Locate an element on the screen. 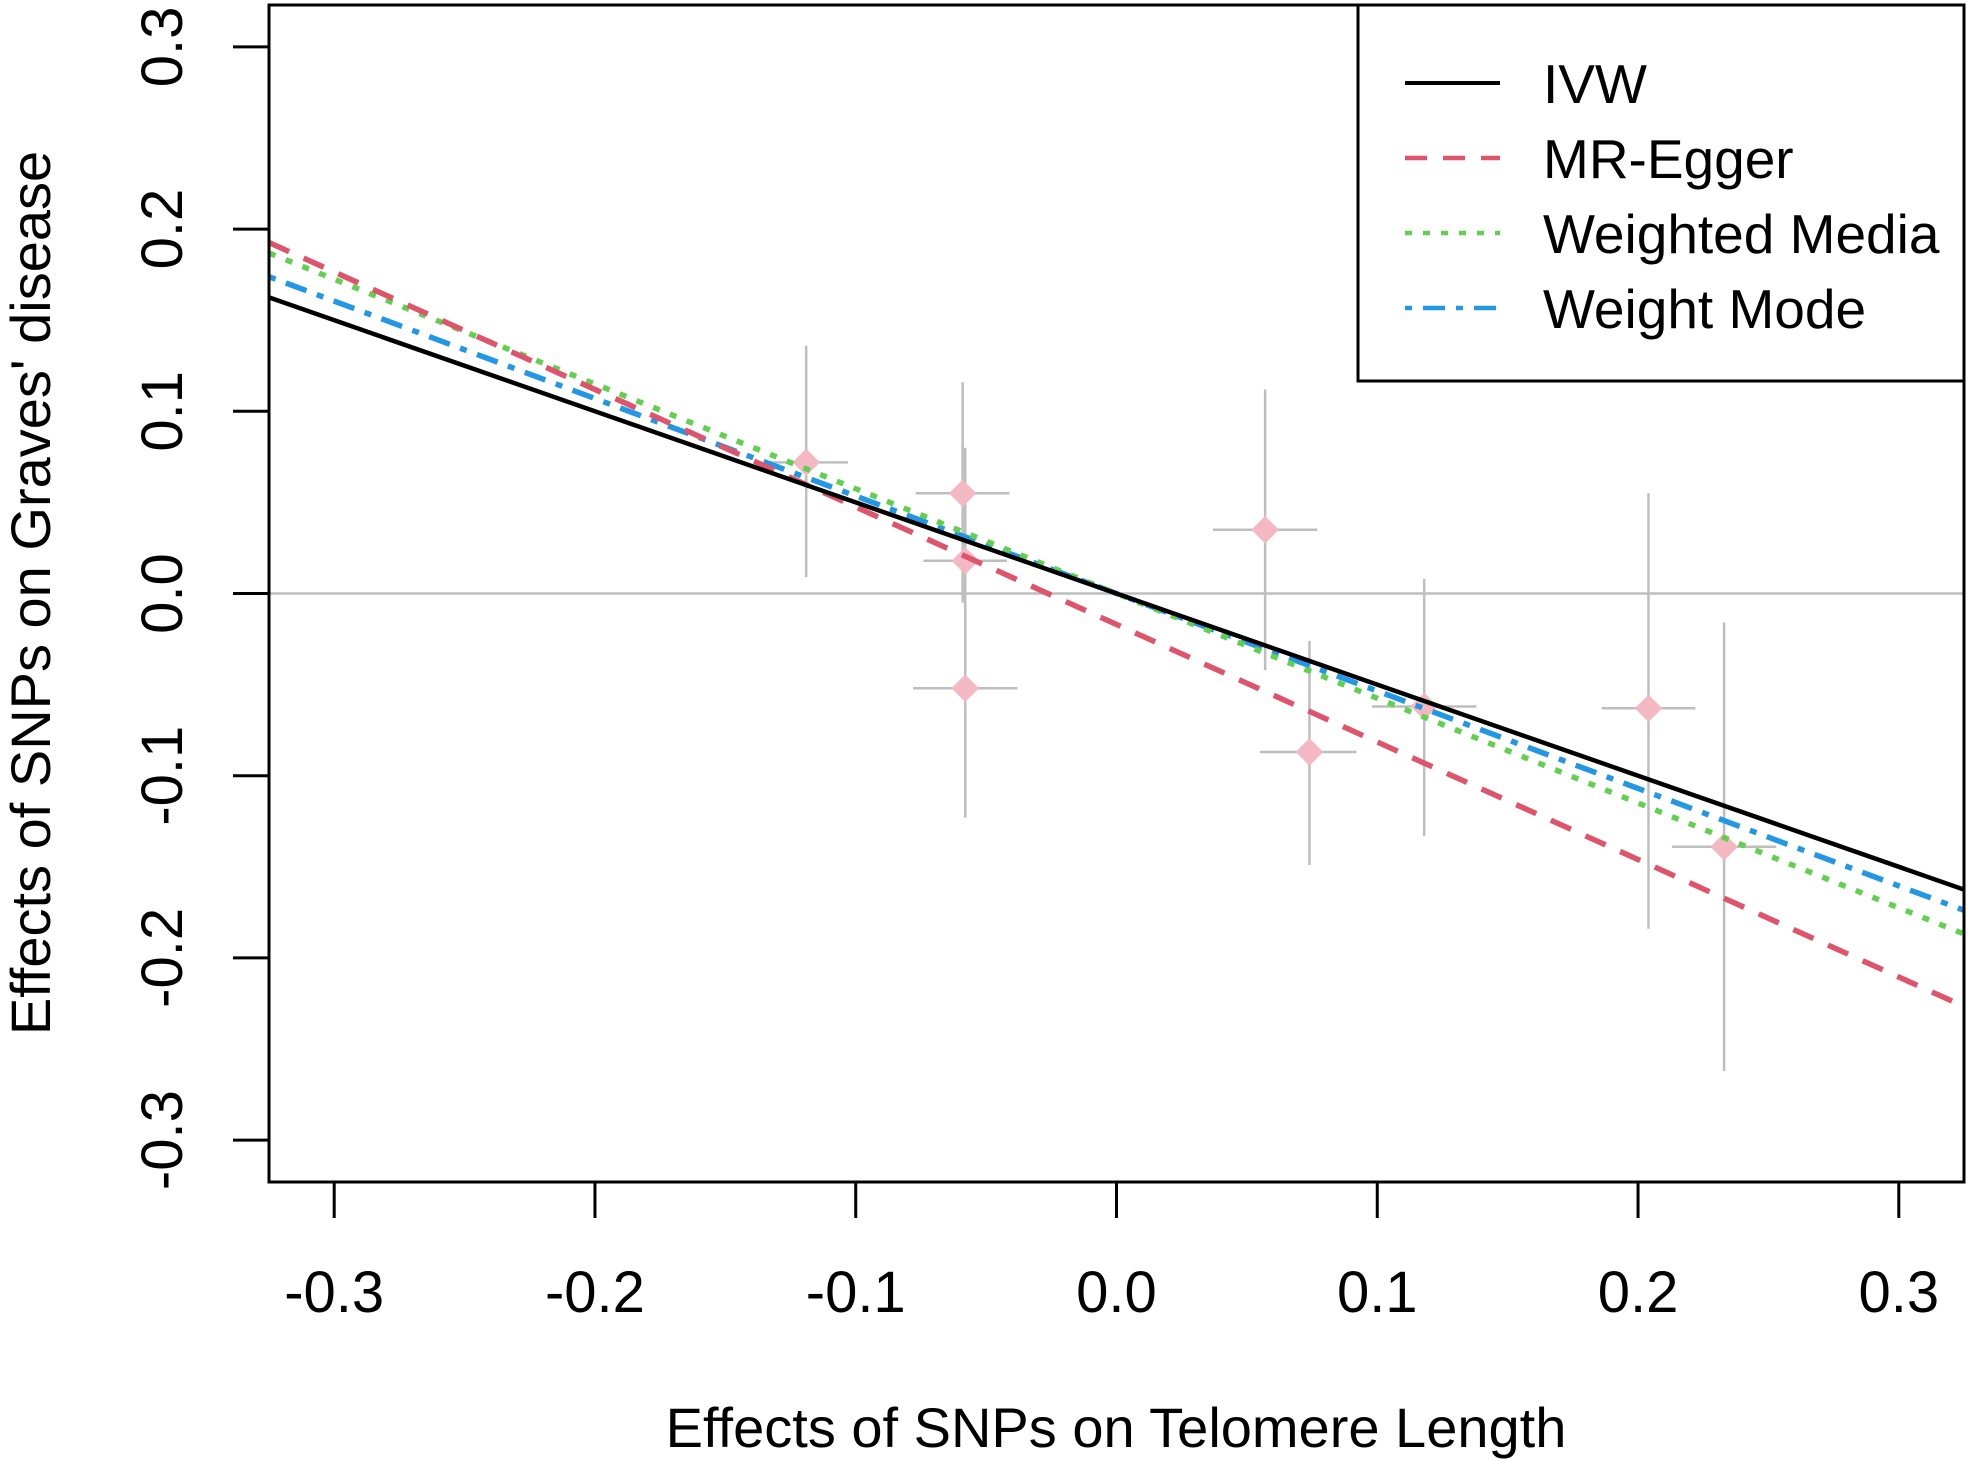 The height and width of the screenshot is (1460, 1969). legend-label-3: Weighted Media is located at coordinates (1741, 234).